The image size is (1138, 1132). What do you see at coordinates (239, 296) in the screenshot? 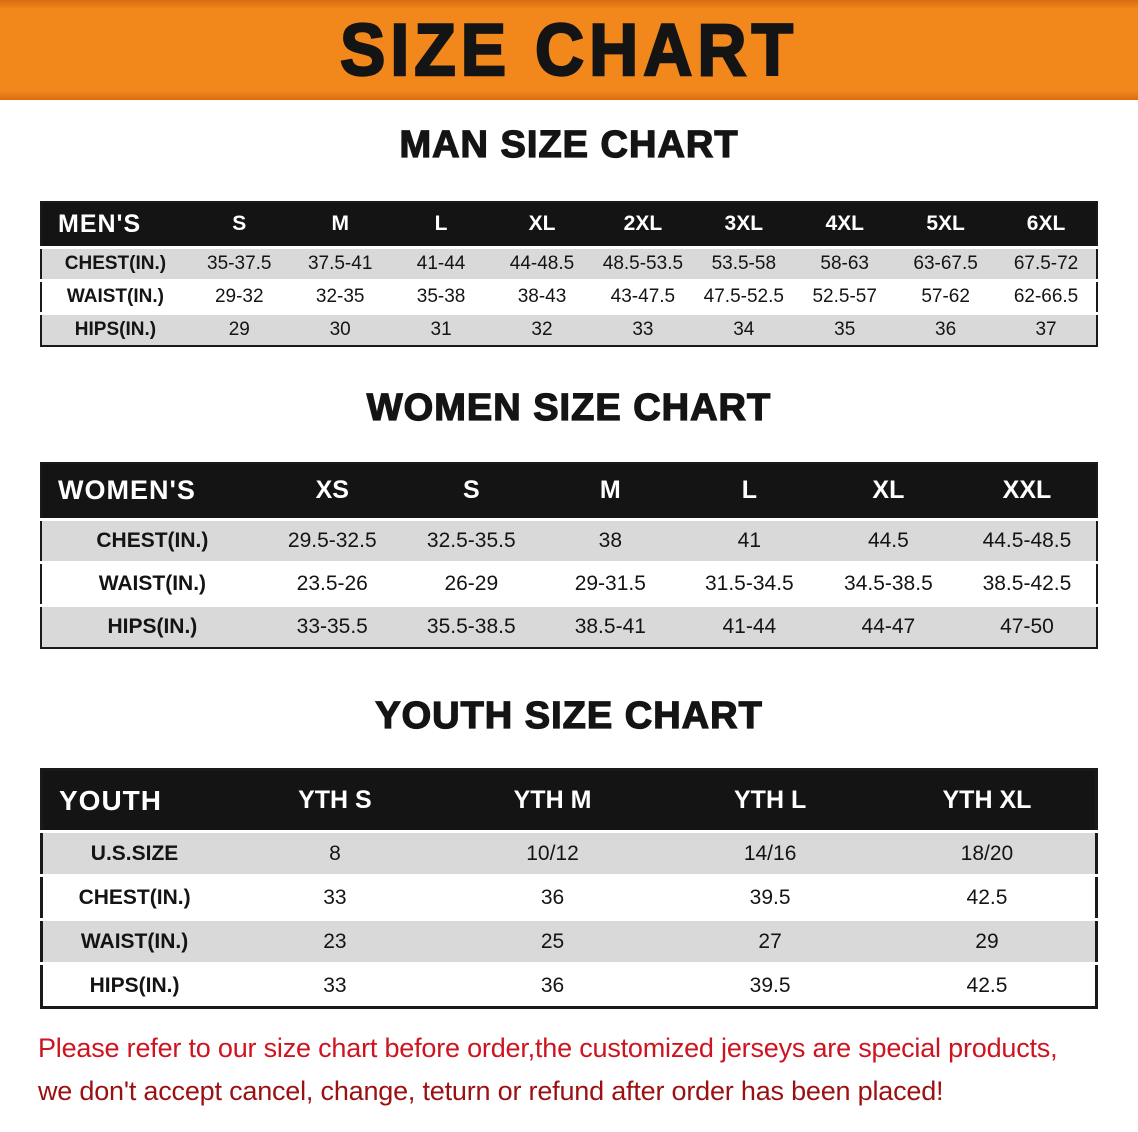
I see `size-value-cell: 29-32` at bounding box center [239, 296].